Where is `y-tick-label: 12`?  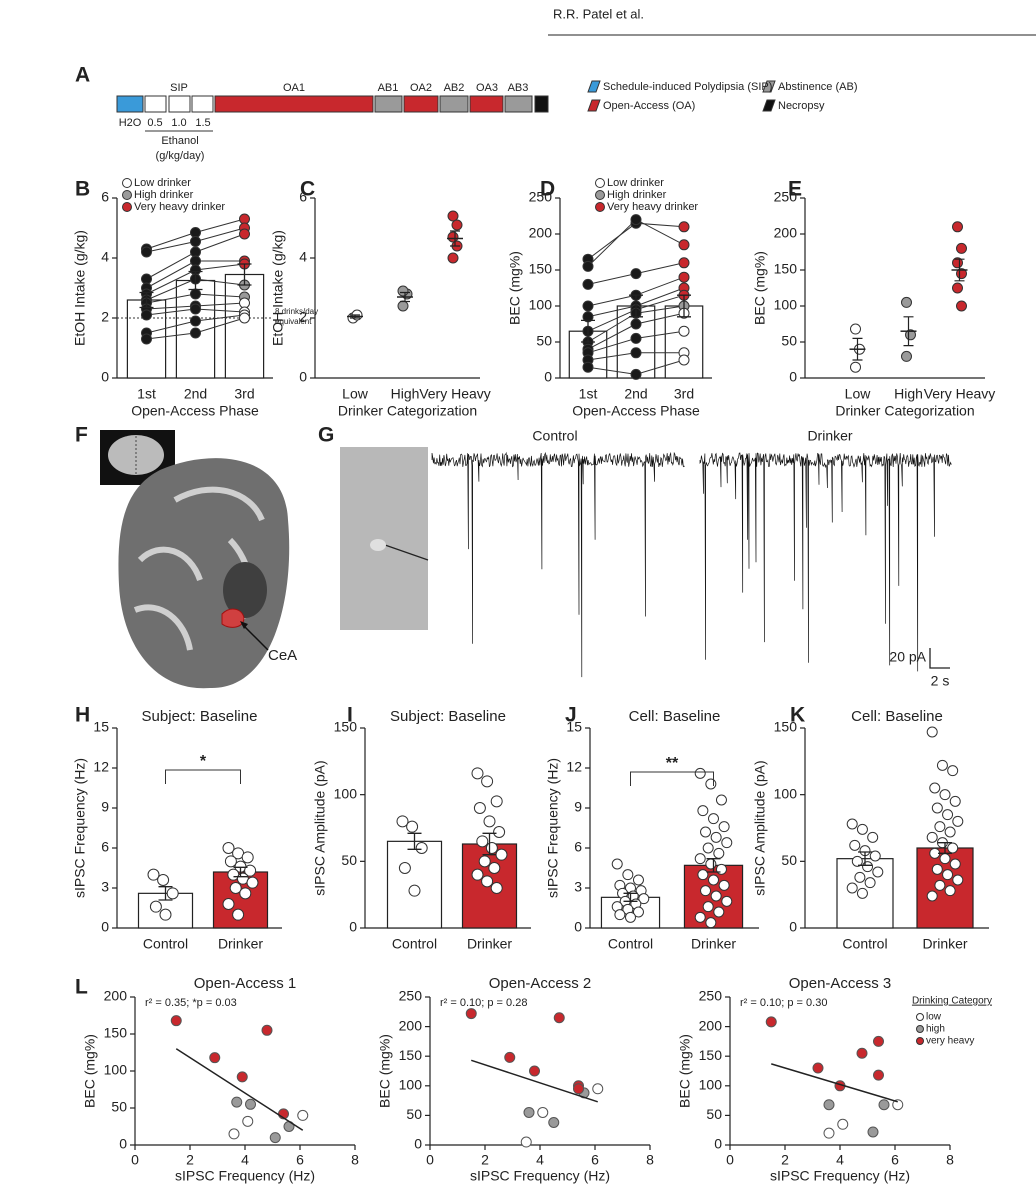 y-tick-label: 12 is located at coordinates (101, 767).